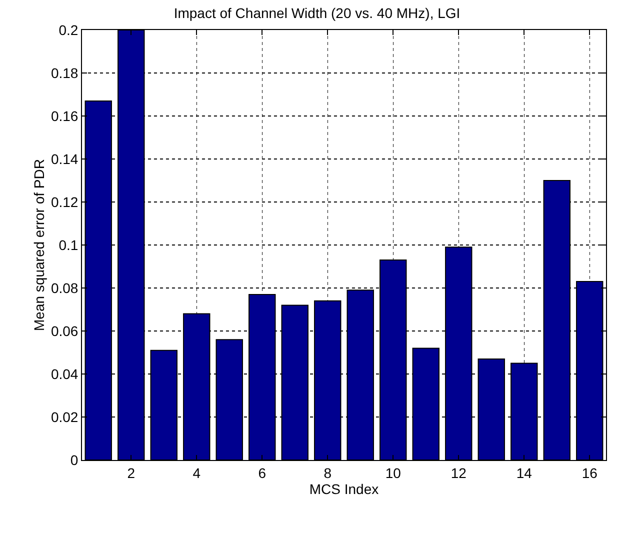 The width and height of the screenshot is (634, 535). What do you see at coordinates (68, 244) in the screenshot?
I see `y-tick-label: 0.1` at bounding box center [68, 244].